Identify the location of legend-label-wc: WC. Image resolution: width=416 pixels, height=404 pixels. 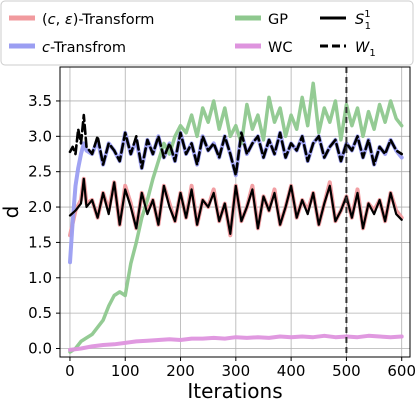
(280, 48).